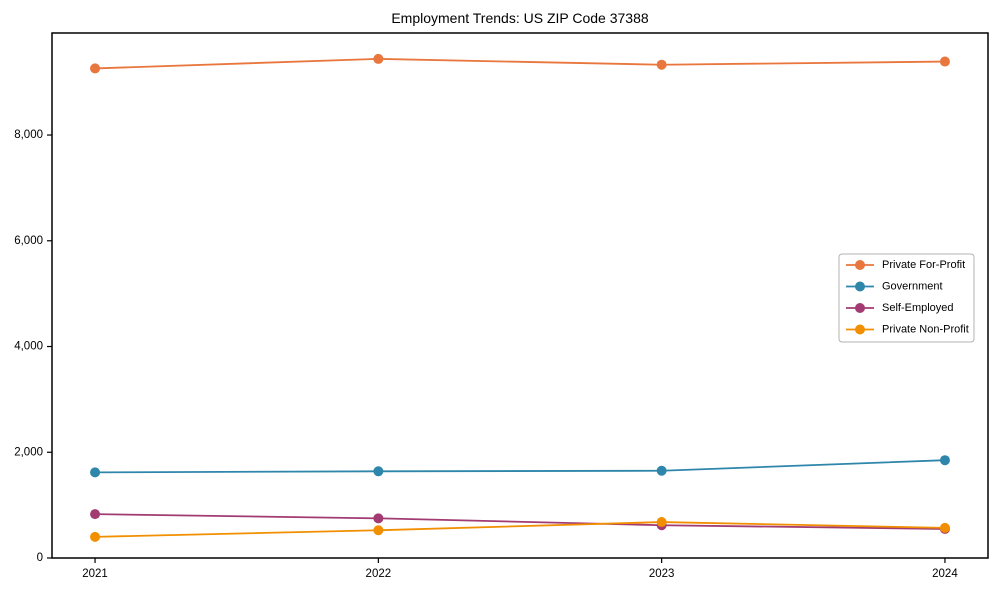  Describe the element at coordinates (520, 521) in the screenshot. I see `series-line-self-employed` at that location.